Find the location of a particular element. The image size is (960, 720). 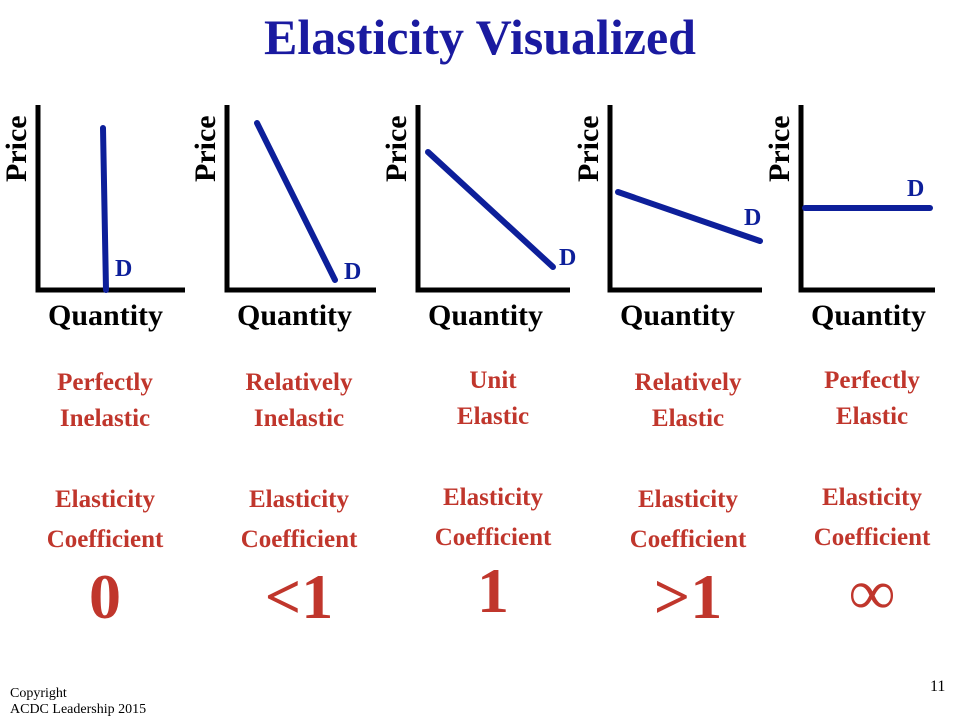

elasticity-type-label: Relatively Elastic is located at coordinates (688, 401).